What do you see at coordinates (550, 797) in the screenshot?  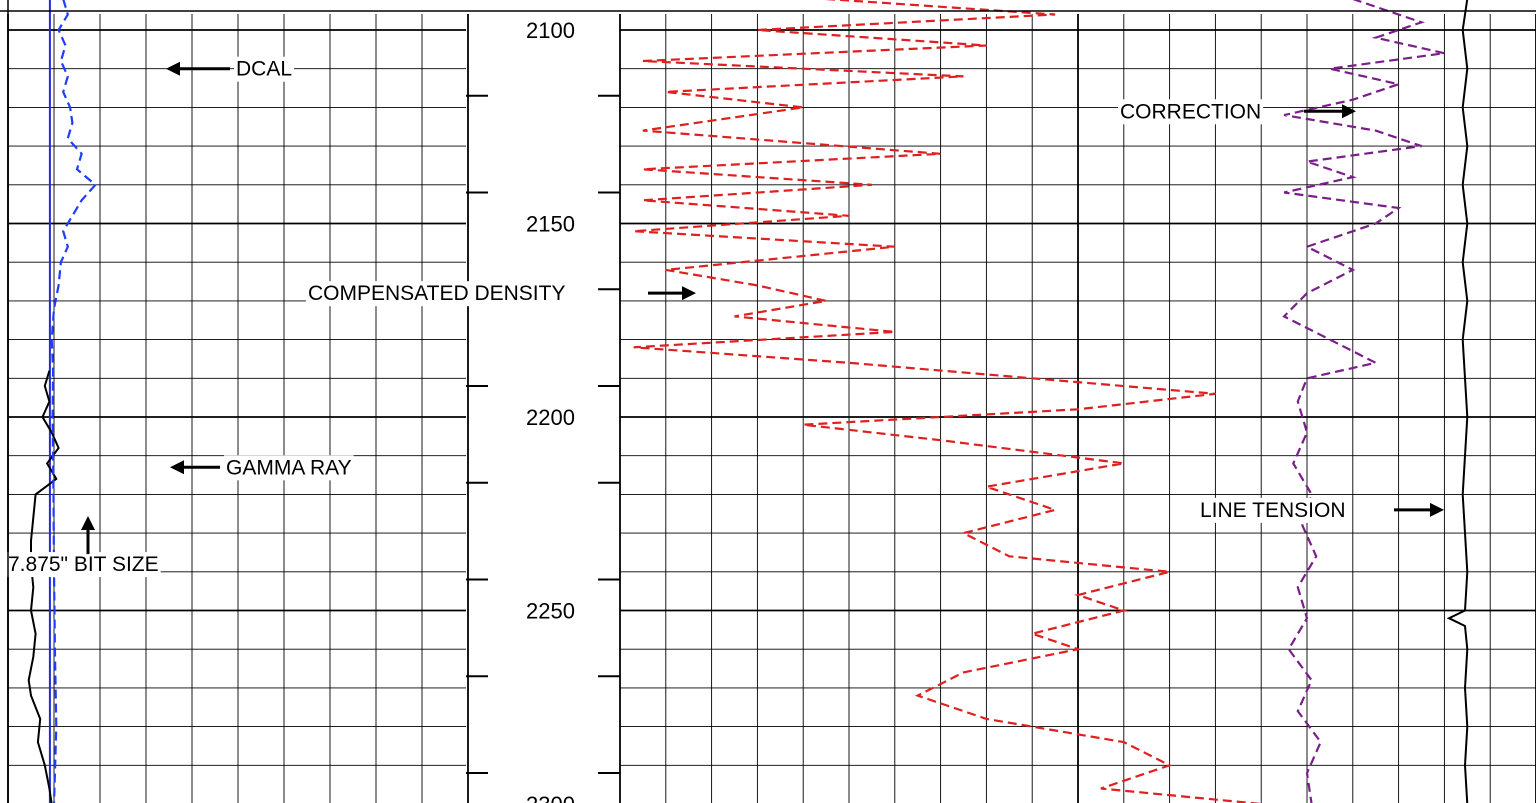 I see `depth-label: 2300` at bounding box center [550, 797].